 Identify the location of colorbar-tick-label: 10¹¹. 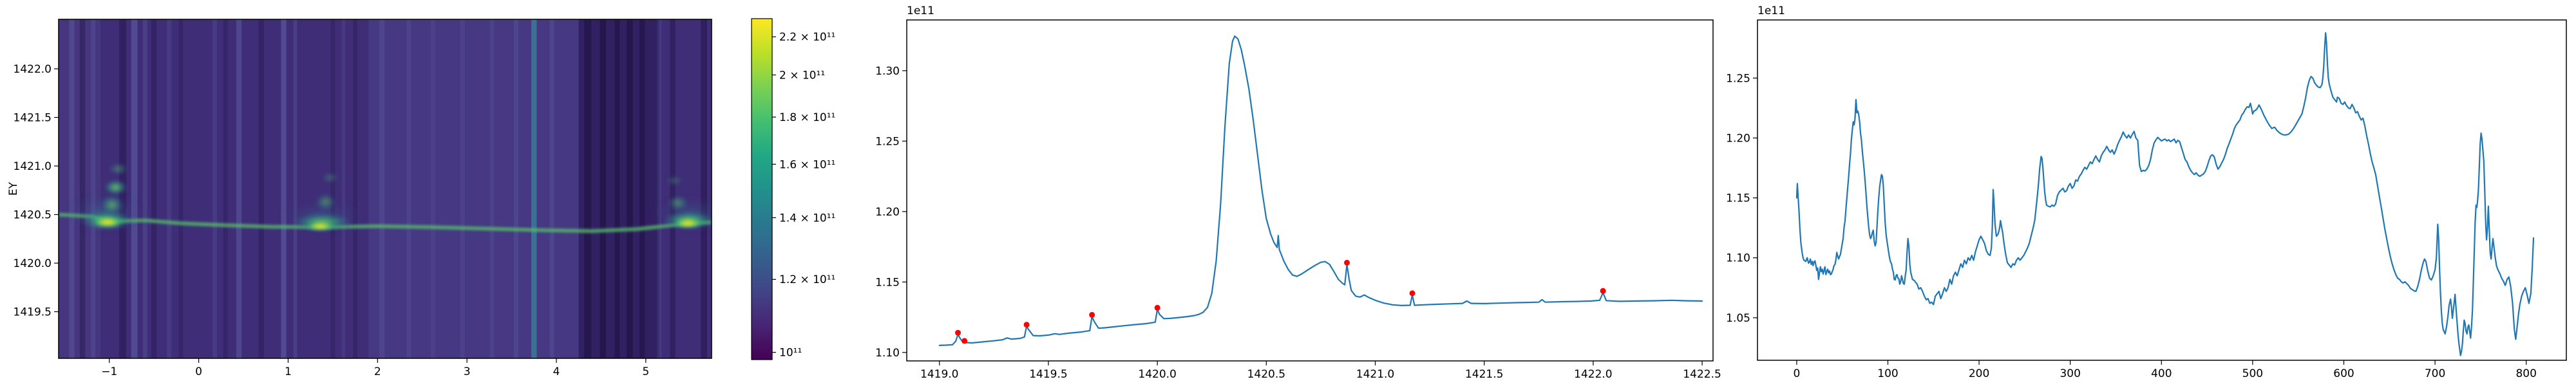
(790, 353).